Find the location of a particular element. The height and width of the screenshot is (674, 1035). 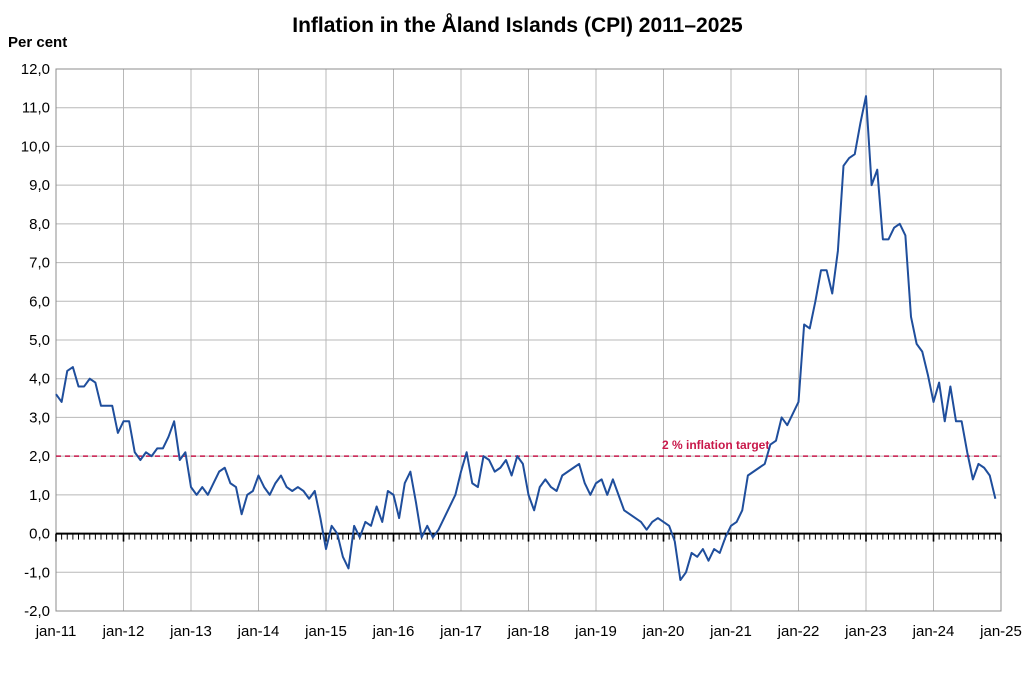

x-tick-label: jan-17 is located at coordinates (460, 631).